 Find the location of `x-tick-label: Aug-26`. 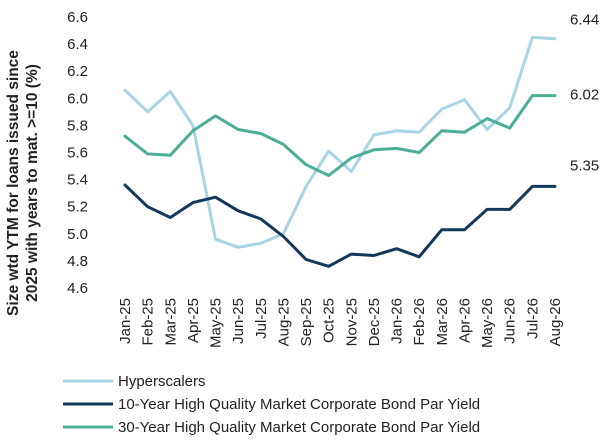

x-tick-label: Aug-26 is located at coordinates (555, 322).